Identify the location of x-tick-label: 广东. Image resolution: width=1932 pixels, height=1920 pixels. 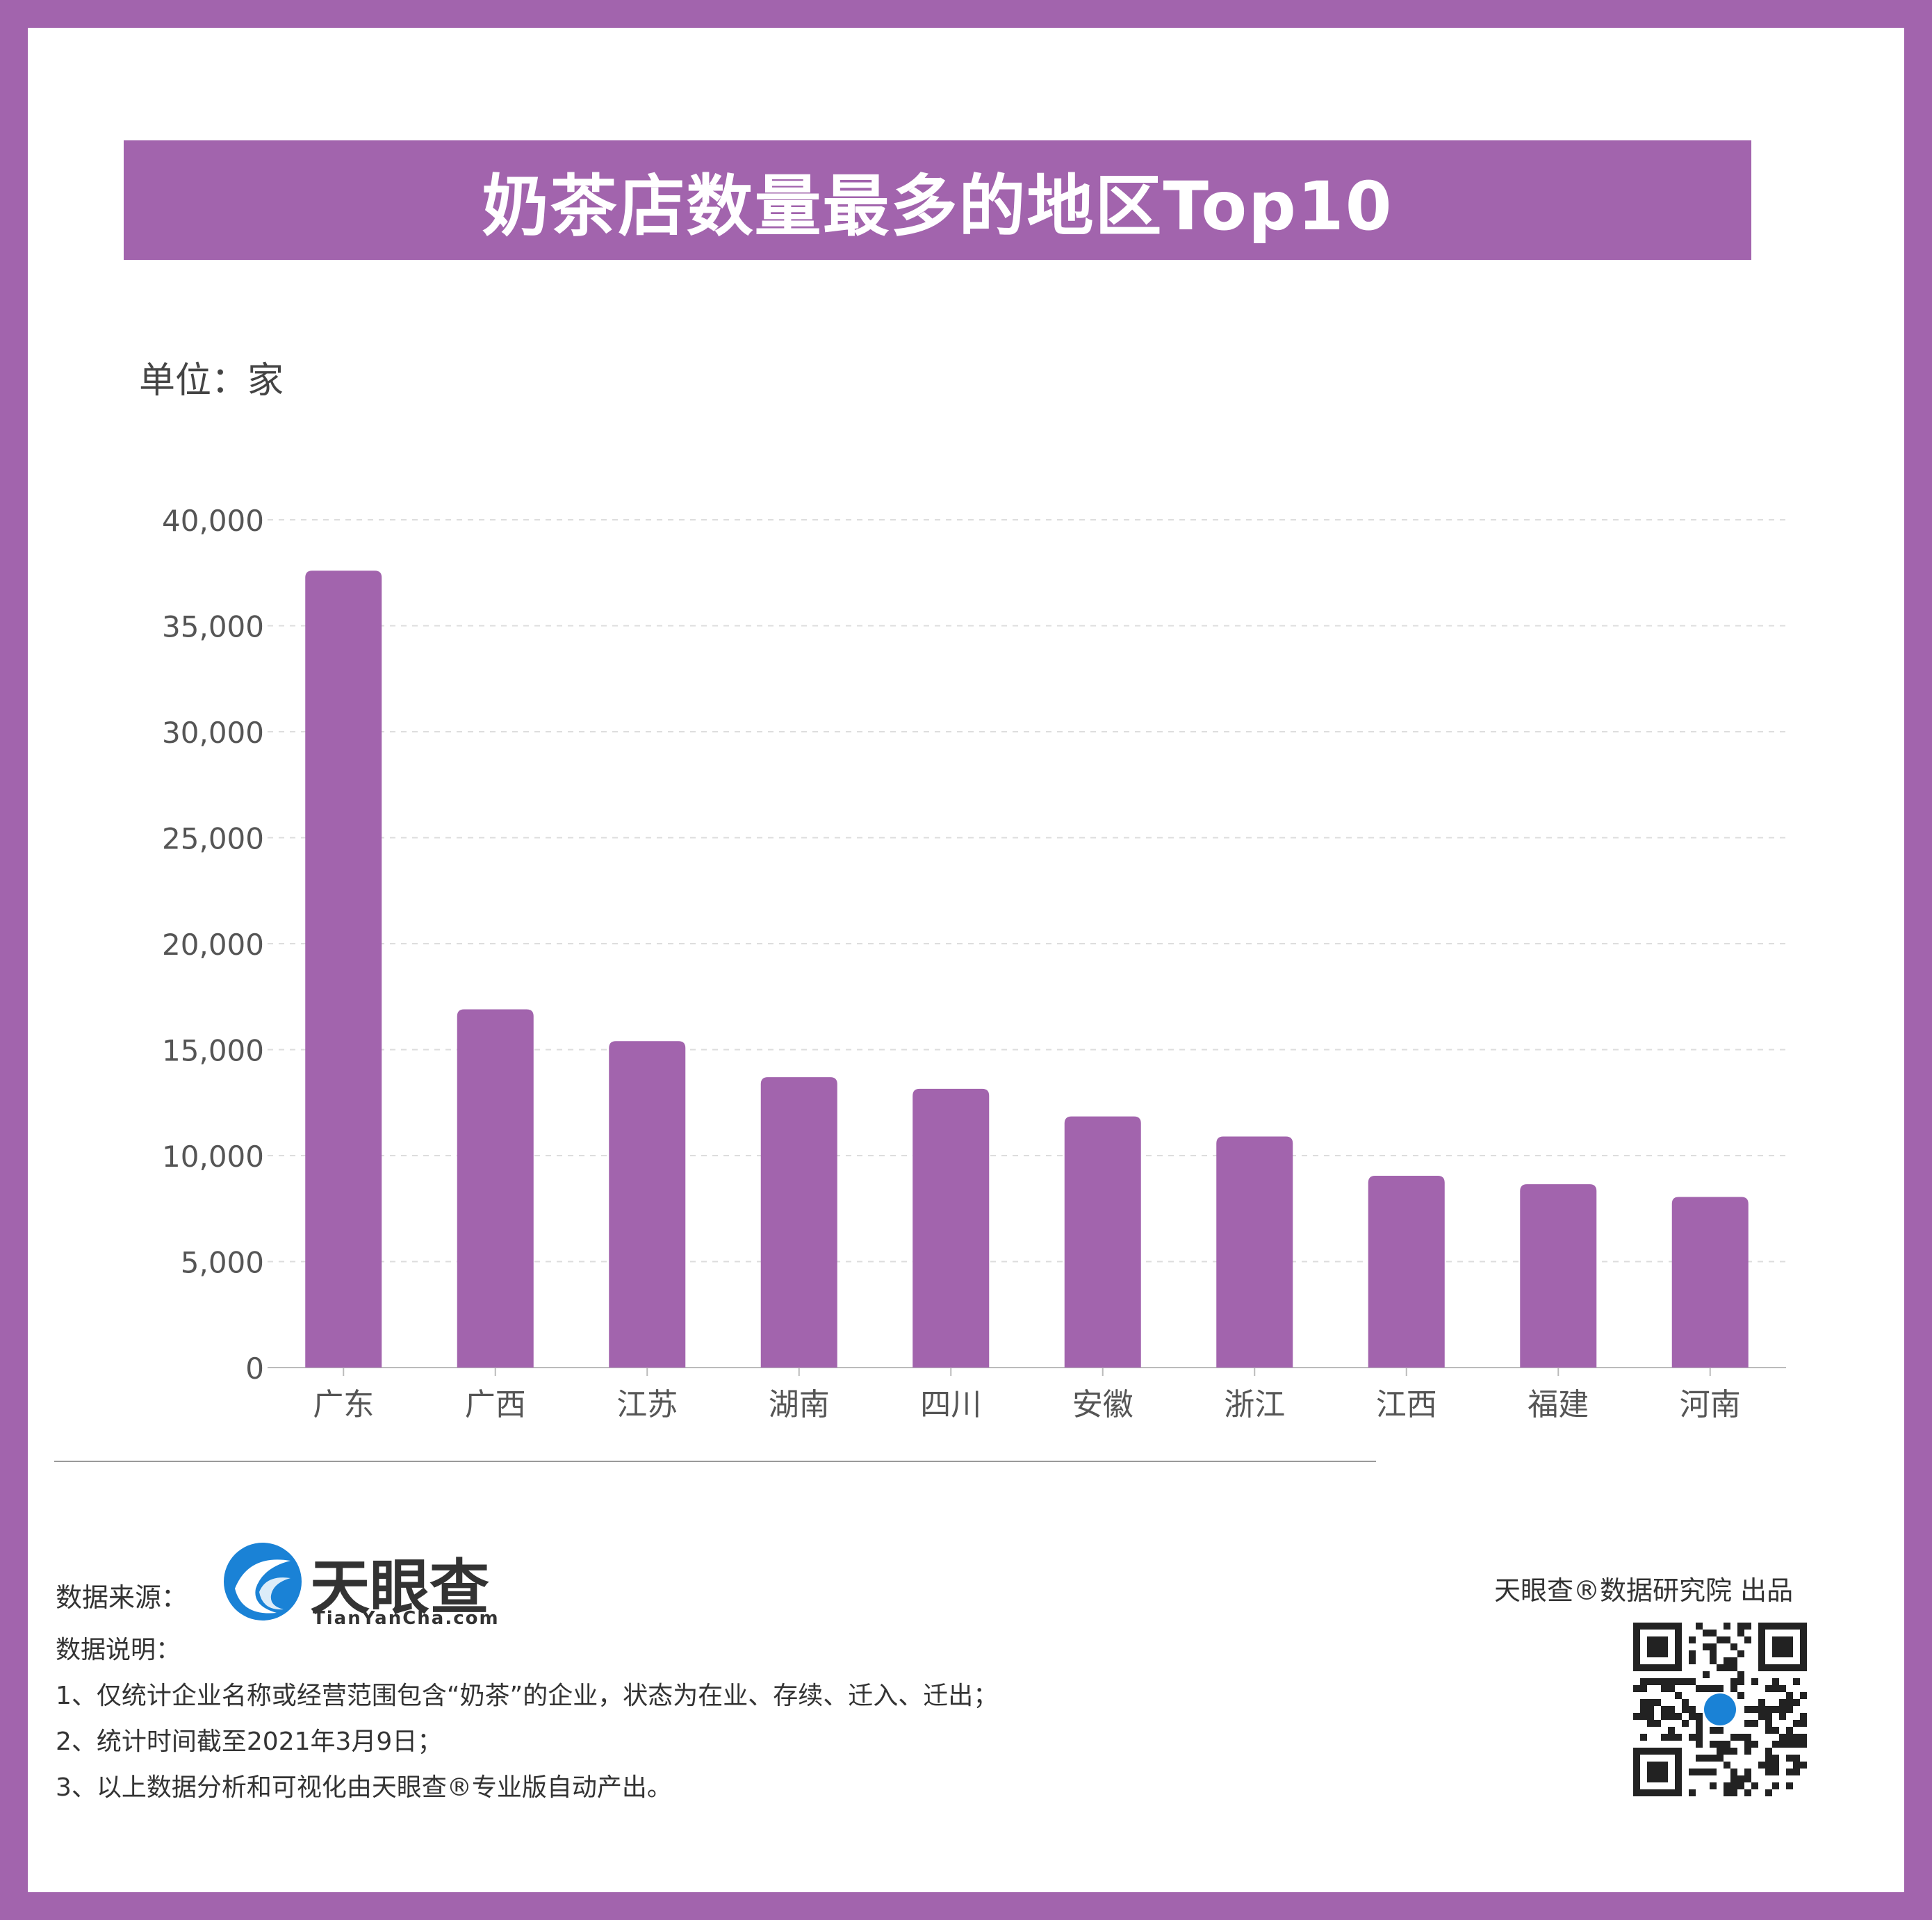
(343, 1404).